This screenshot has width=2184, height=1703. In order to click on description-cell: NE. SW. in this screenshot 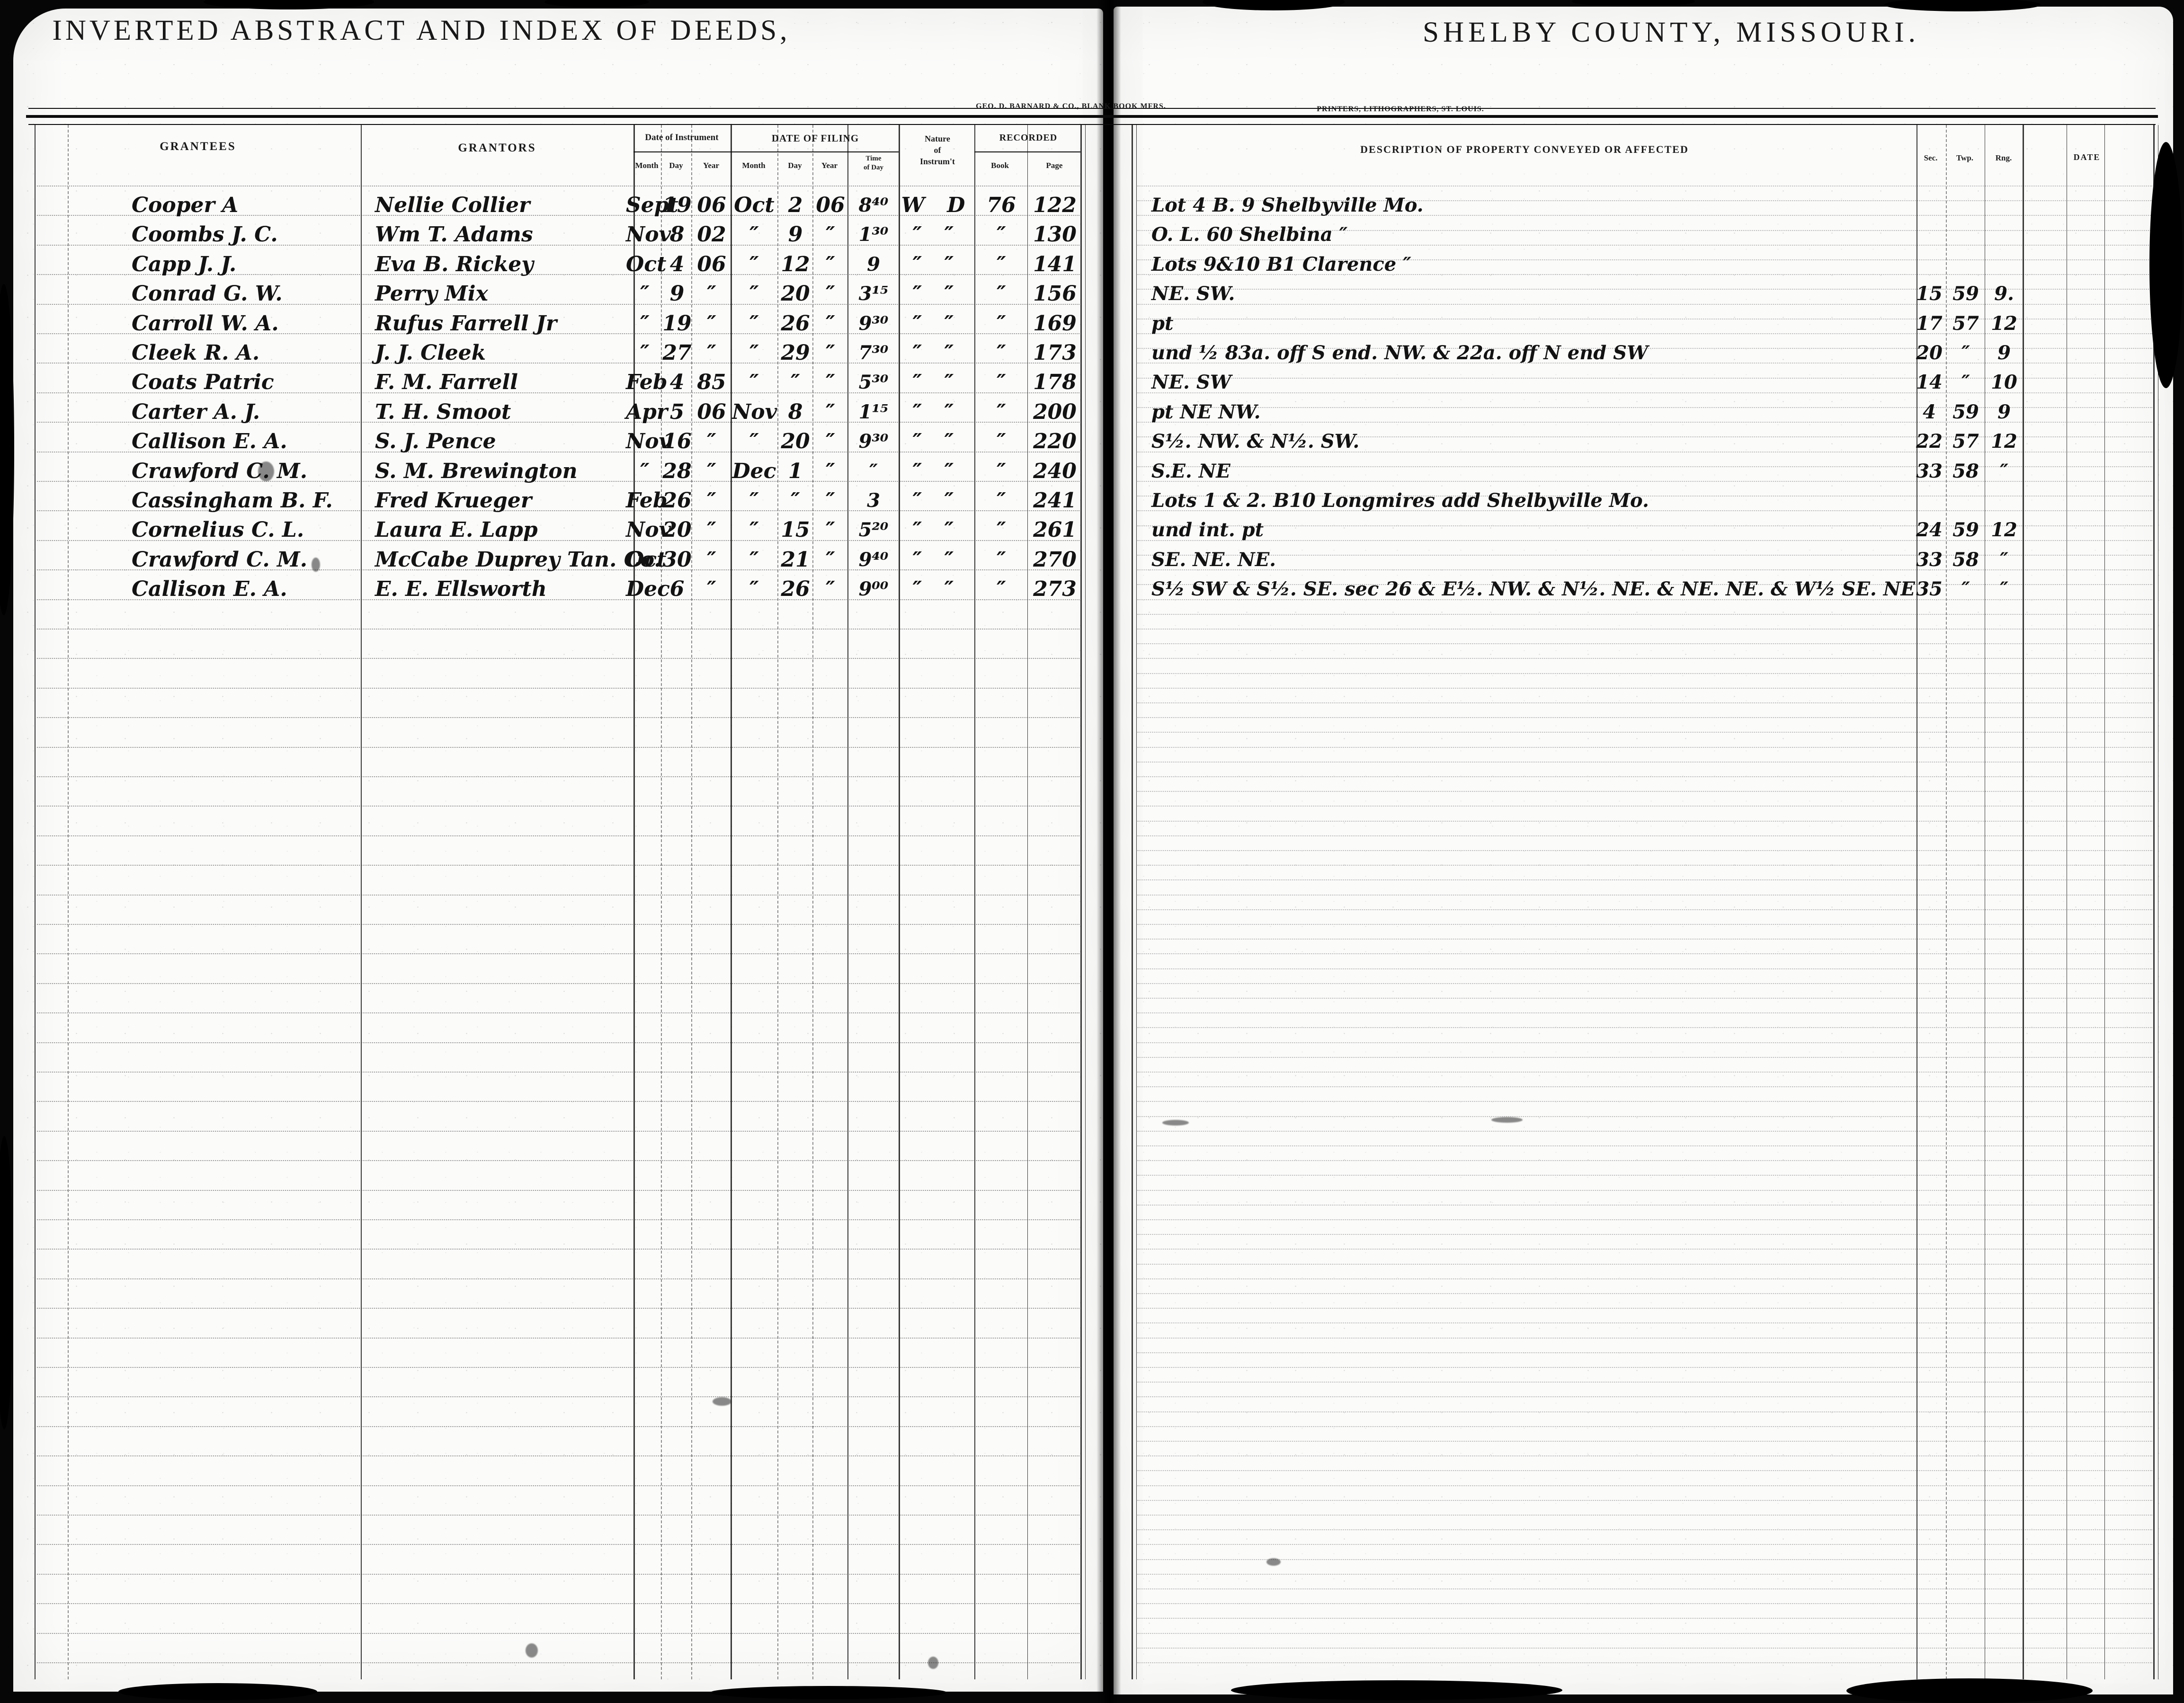, I will do `click(1193, 294)`.